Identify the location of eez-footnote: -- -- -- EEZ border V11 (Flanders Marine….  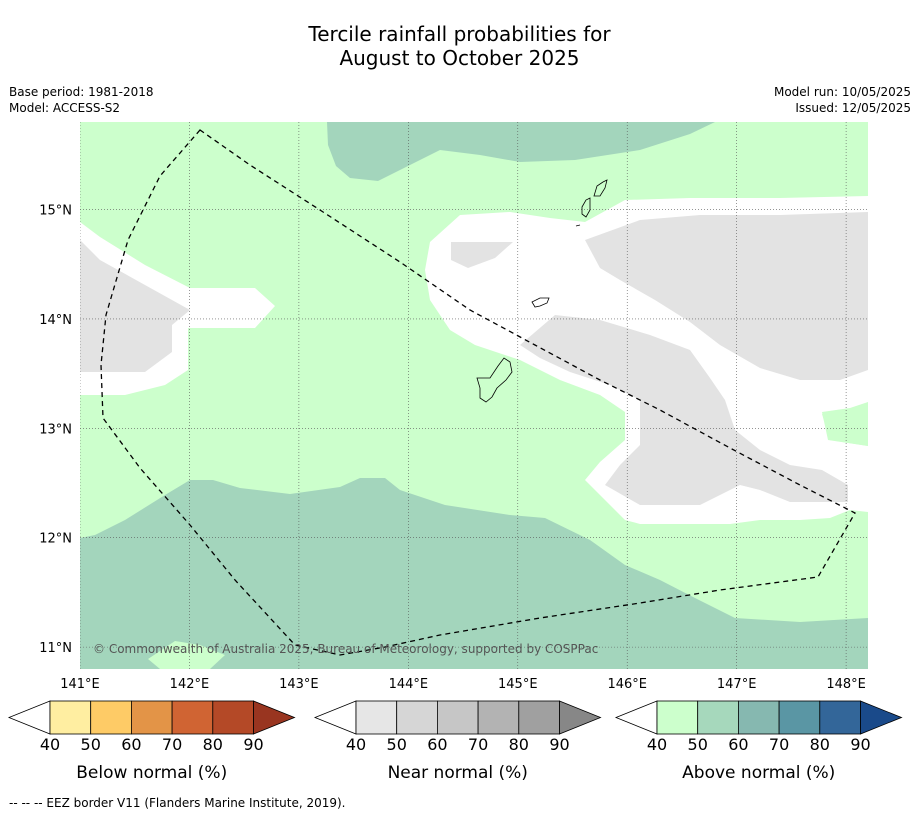
(177, 803).